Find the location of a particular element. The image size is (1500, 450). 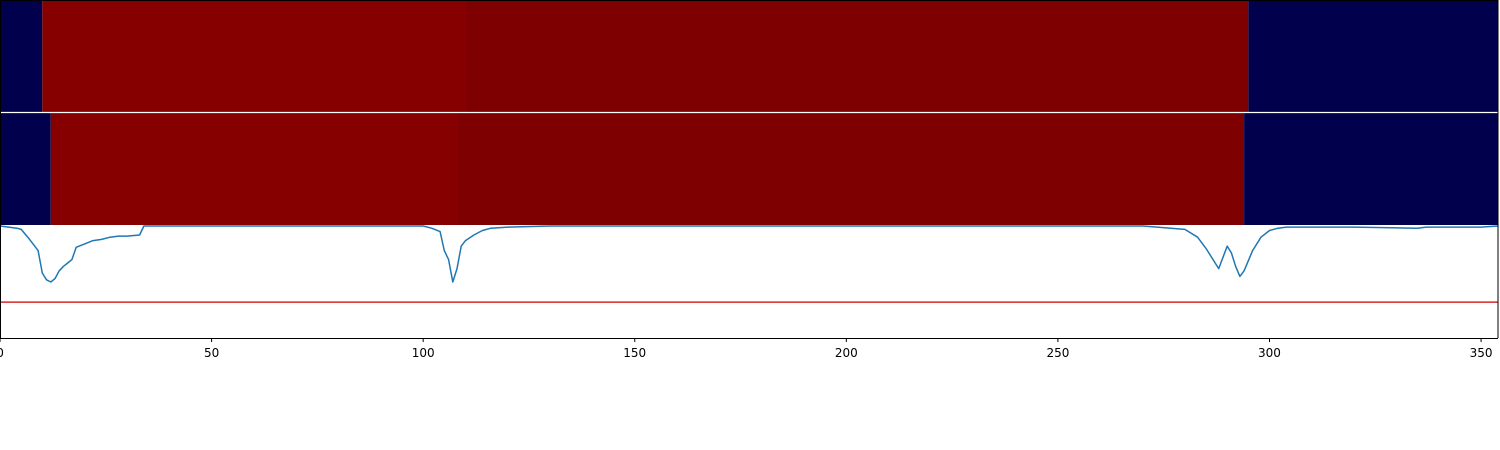

x-tick-label-350: 350 is located at coordinates (1481, 353).